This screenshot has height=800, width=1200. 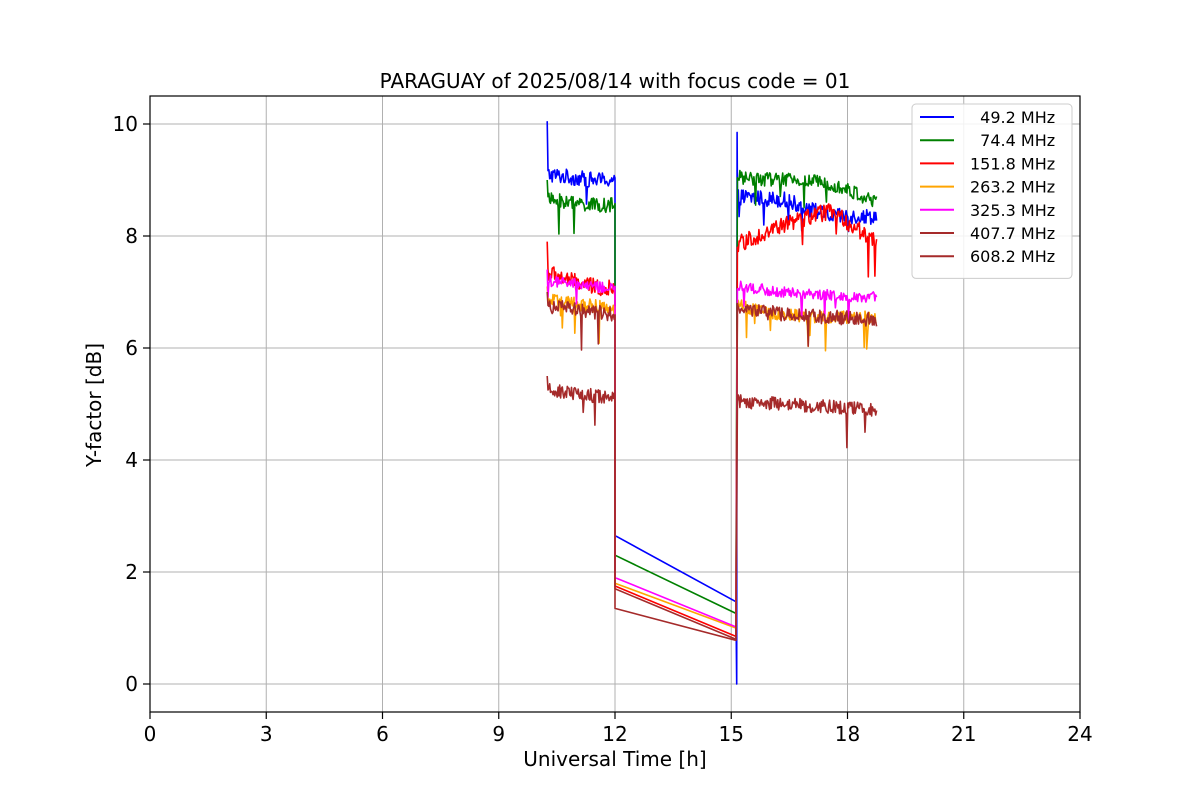 I want to click on y-tick-label: 0, so click(x=131, y=684).